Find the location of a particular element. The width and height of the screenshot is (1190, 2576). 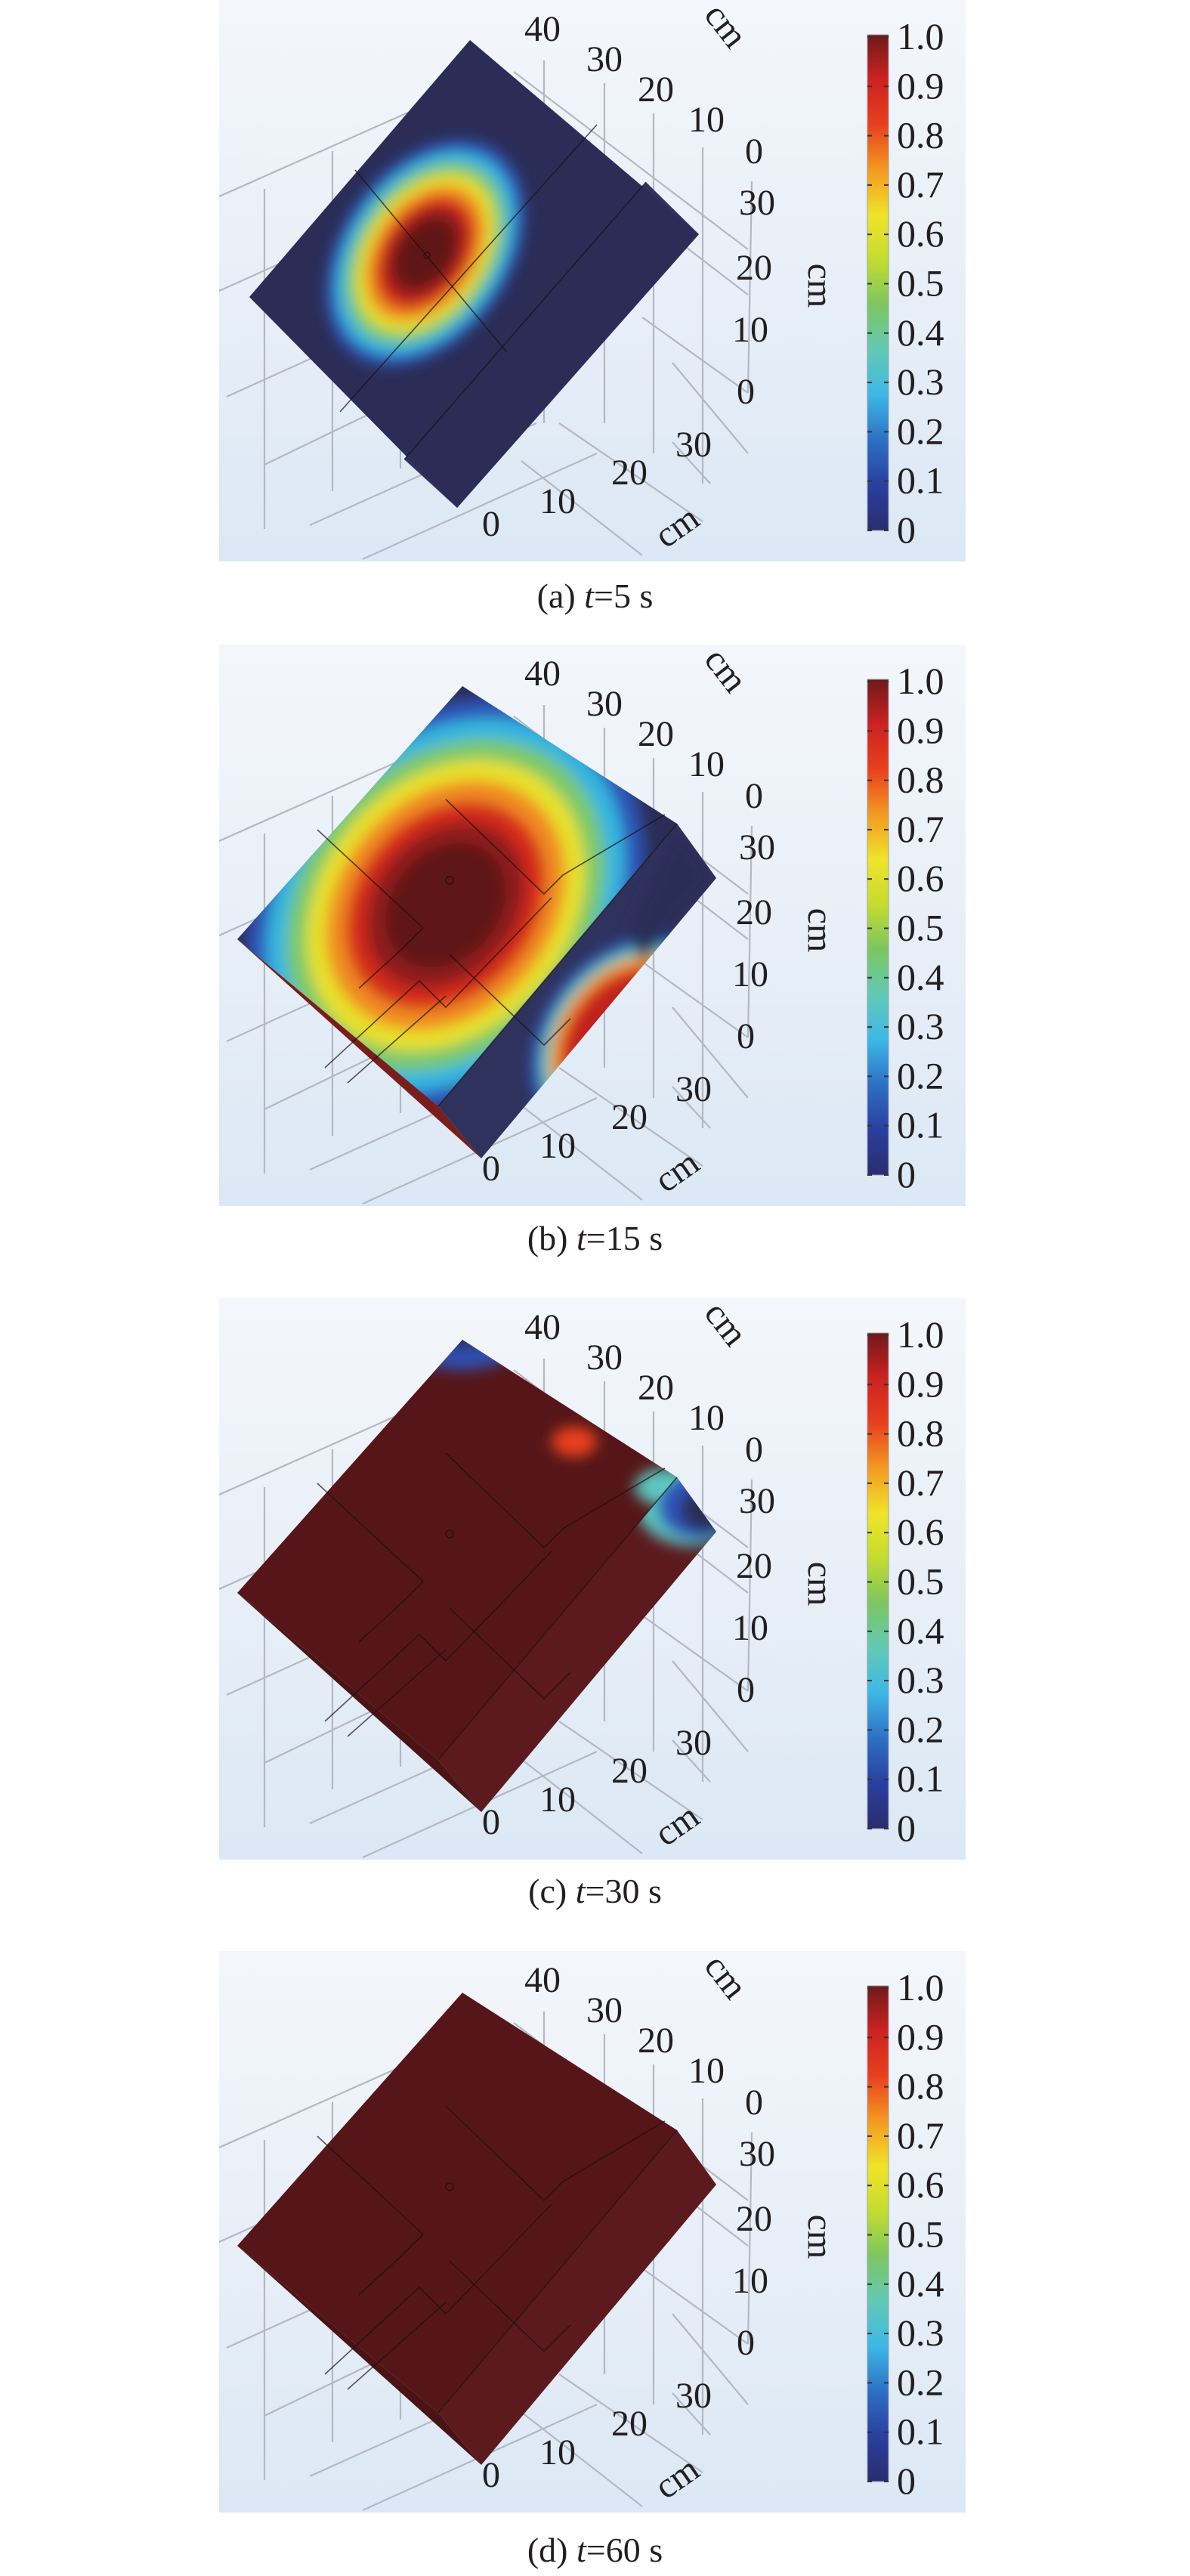

caption-label: (c) is located at coordinates (552, 1891).